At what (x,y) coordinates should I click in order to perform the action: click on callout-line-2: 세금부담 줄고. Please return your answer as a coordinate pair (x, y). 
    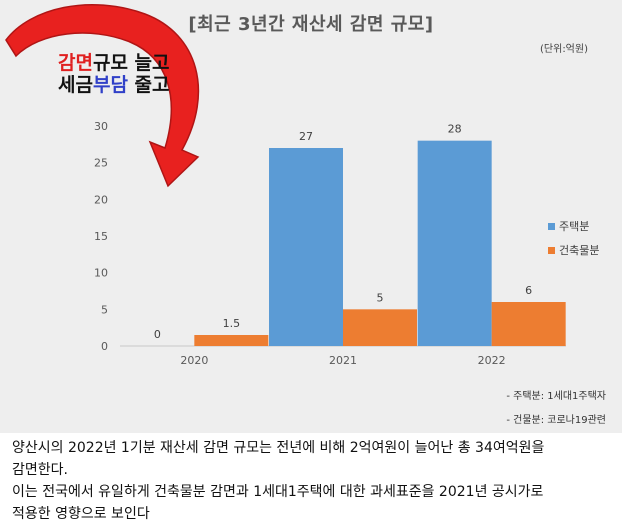
    Looking at the image, I should click on (114, 85).